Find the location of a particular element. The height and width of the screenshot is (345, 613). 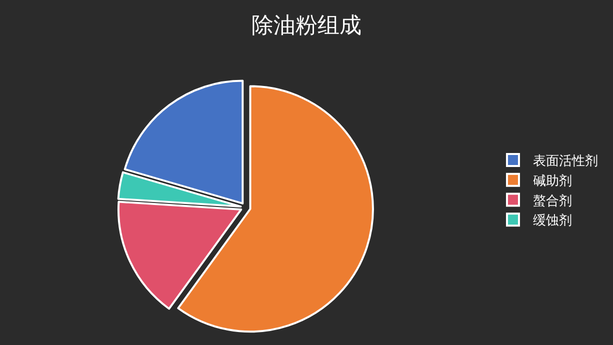

legend-label: 螯合剂 is located at coordinates (552, 200).